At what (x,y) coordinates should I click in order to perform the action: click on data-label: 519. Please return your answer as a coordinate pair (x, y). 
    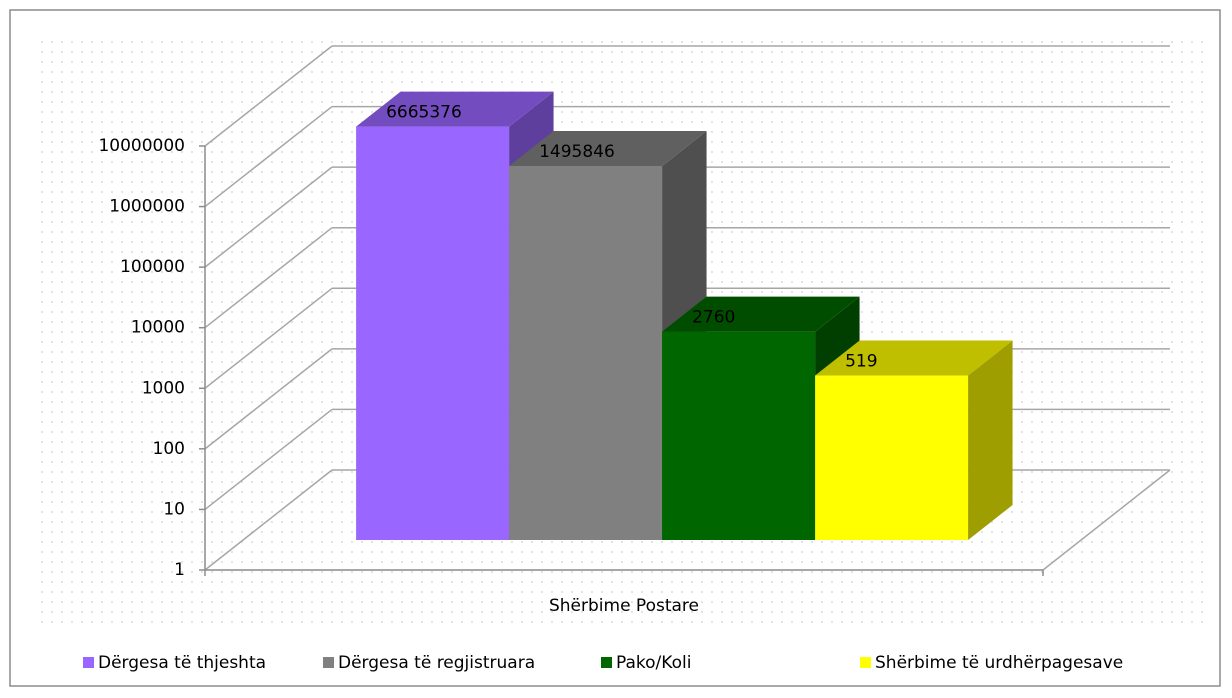
    Looking at the image, I should click on (861, 362).